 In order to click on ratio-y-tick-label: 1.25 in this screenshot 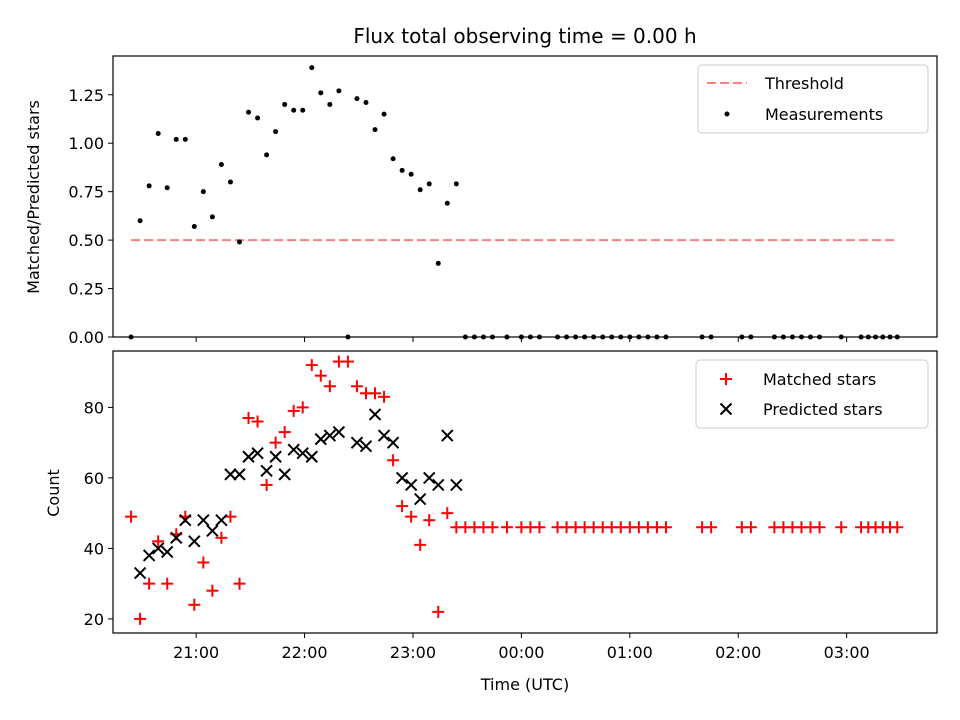, I will do `click(86, 95)`.